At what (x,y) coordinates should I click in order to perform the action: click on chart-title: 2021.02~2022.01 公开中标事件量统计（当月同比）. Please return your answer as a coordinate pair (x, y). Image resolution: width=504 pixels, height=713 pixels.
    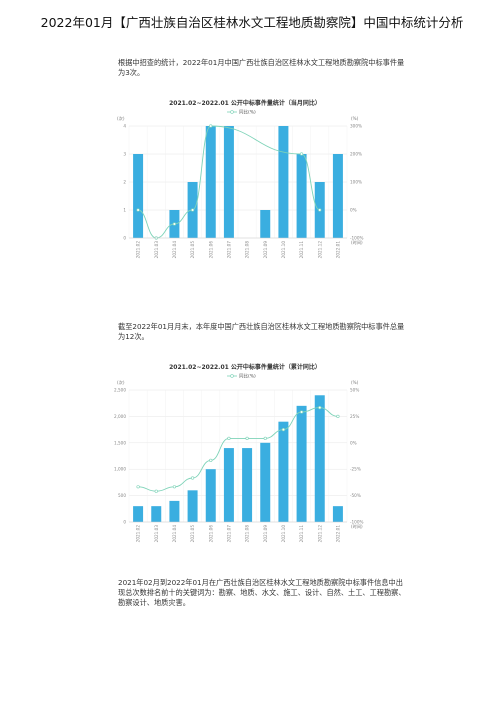
    Looking at the image, I should click on (245, 103).